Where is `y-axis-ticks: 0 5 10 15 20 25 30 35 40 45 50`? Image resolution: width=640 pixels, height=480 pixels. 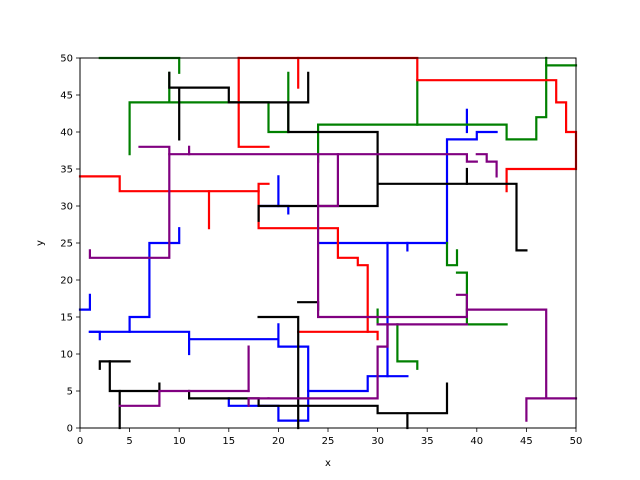 y-axis-ticks: 0 5 10 15 20 25 30 35 40 45 50 is located at coordinates (70, 244).